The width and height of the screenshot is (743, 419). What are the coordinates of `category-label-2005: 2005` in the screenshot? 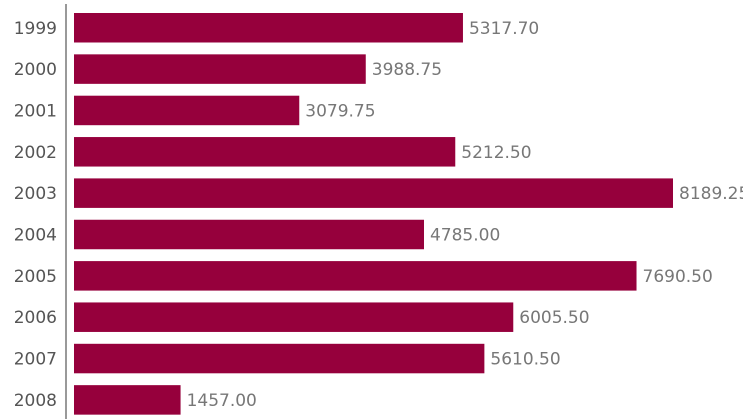 It's located at (35, 277).